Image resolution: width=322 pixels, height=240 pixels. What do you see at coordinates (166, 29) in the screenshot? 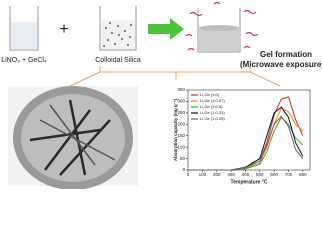
I see `arrow` at bounding box center [166, 29].